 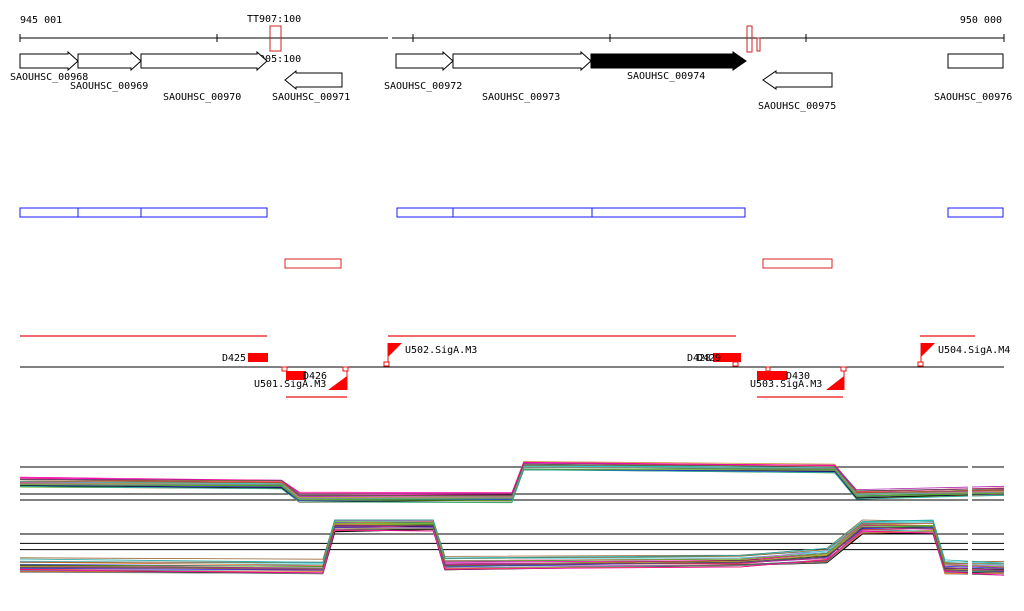 I want to click on axis-end-label: 950 000, so click(x=981, y=20).